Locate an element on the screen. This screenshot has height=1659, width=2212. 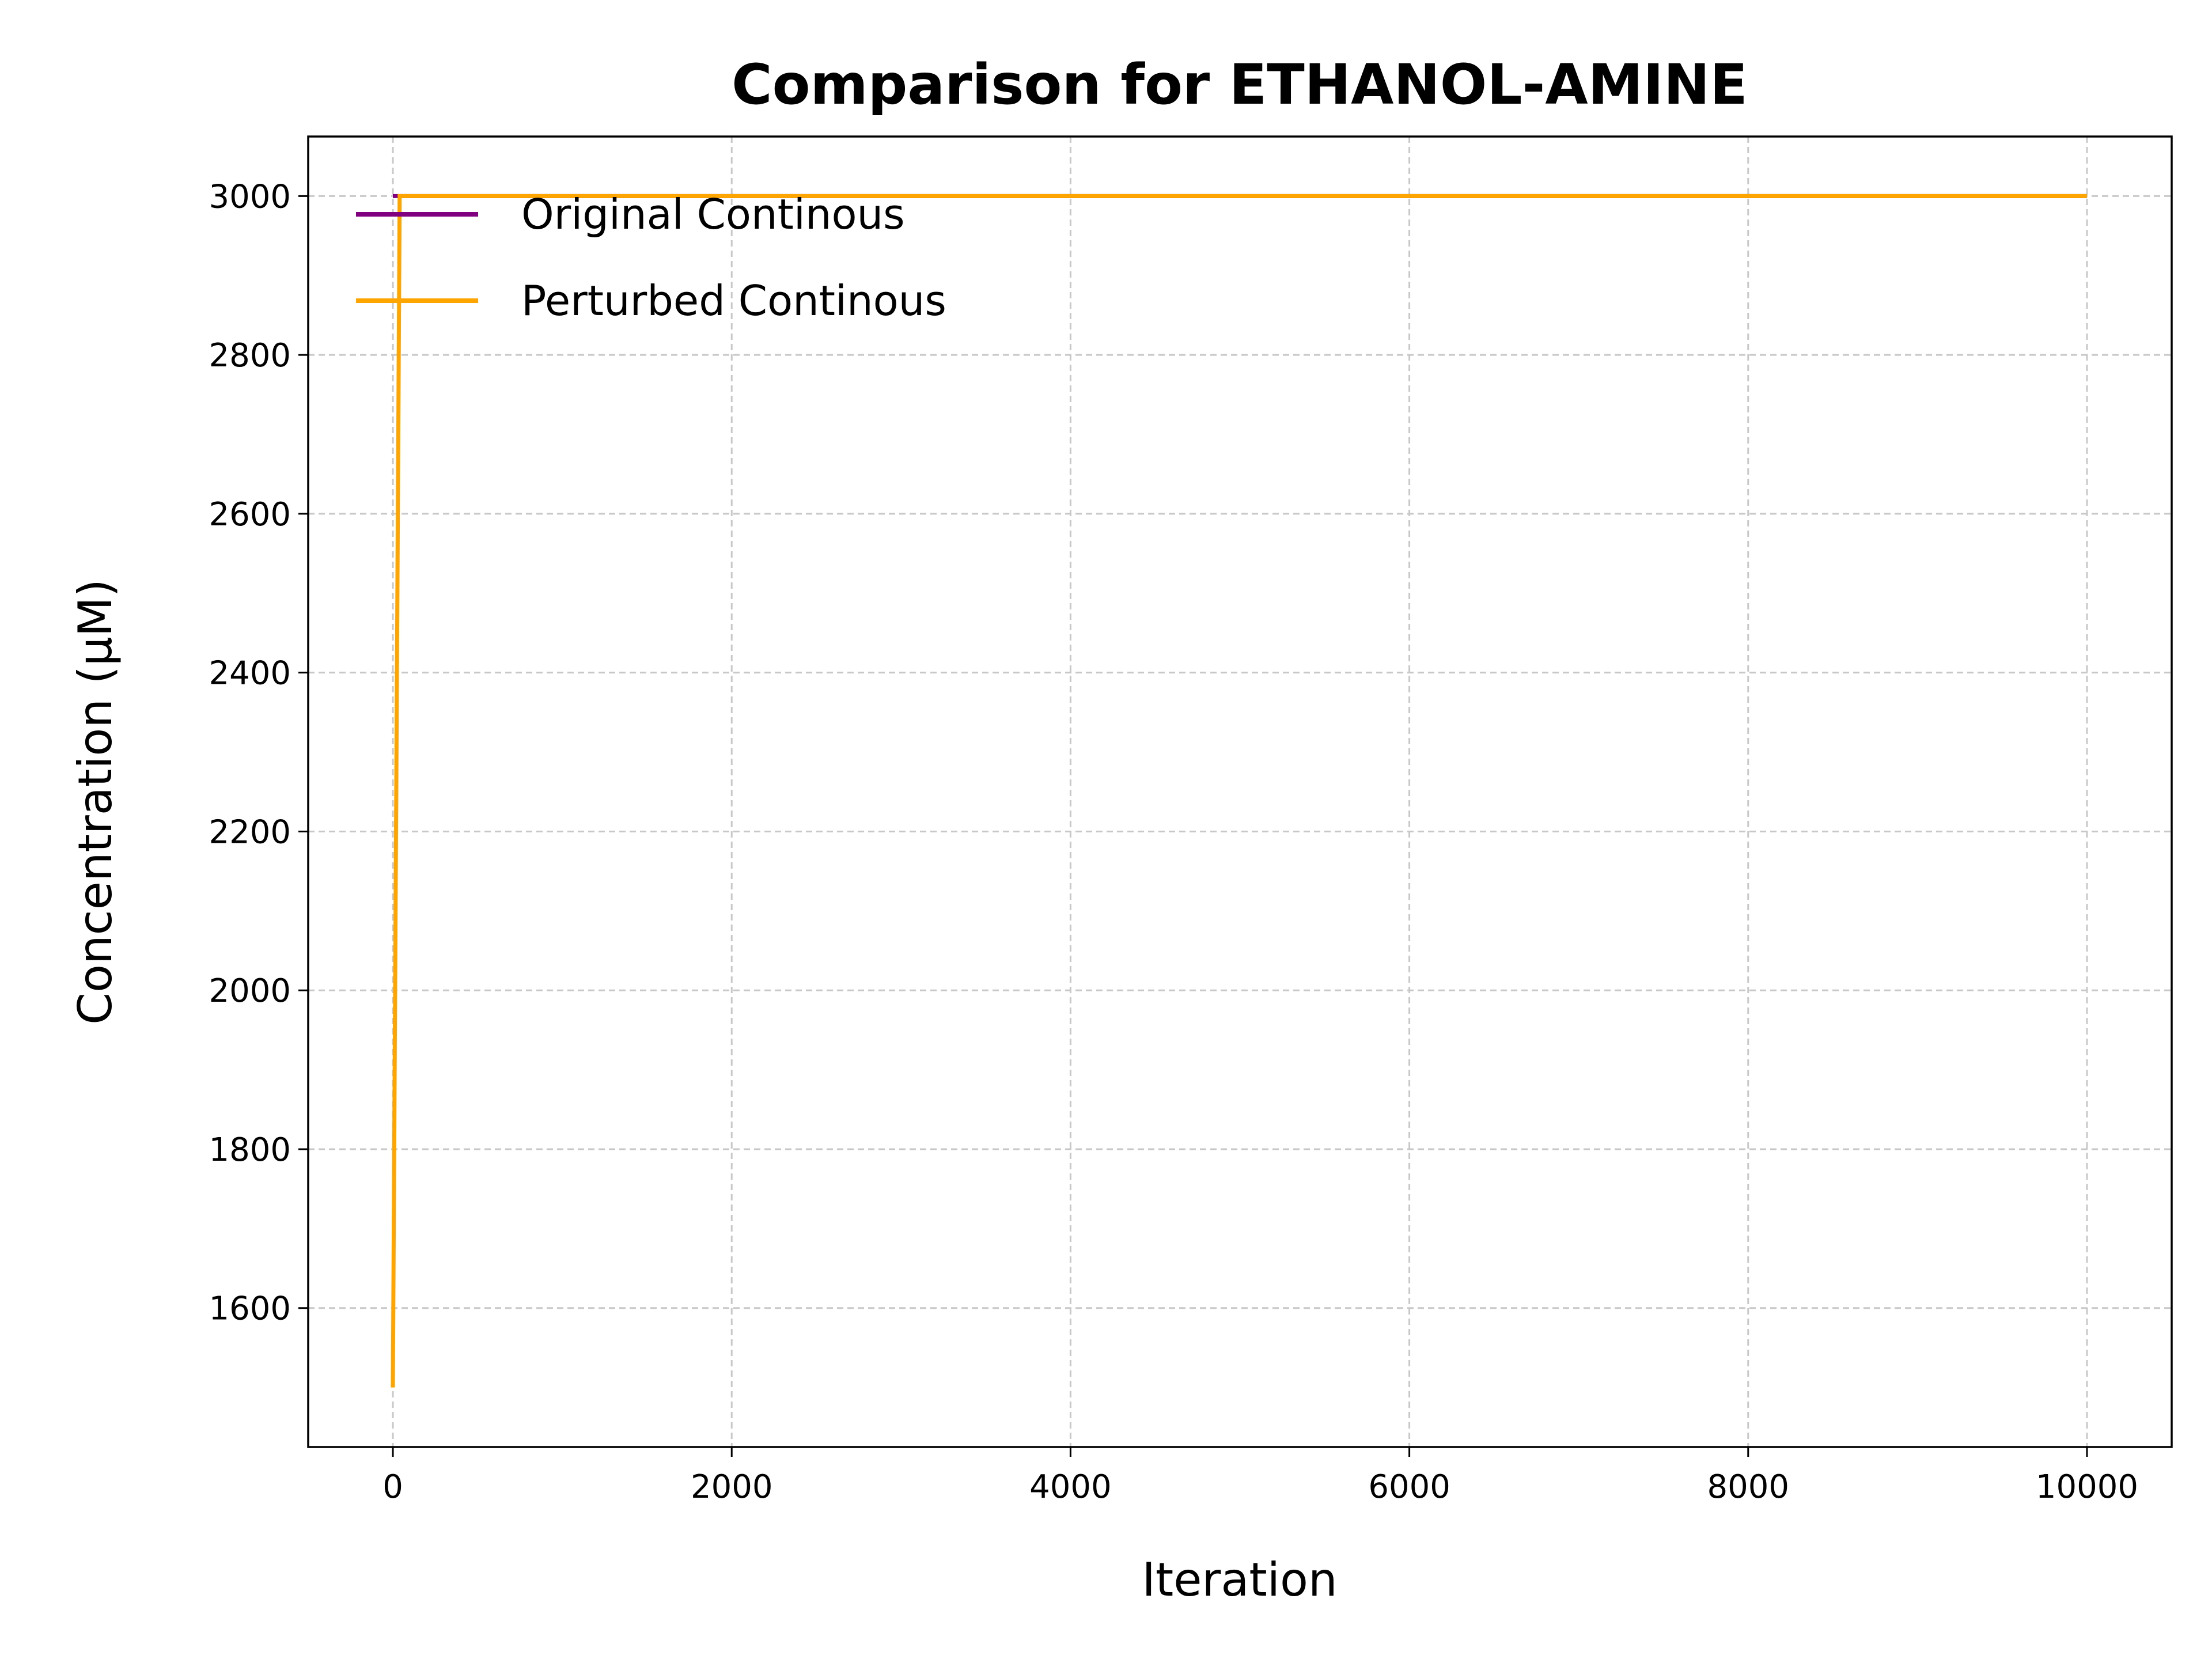
y-tick-label: 1600 is located at coordinates (250, 1309).